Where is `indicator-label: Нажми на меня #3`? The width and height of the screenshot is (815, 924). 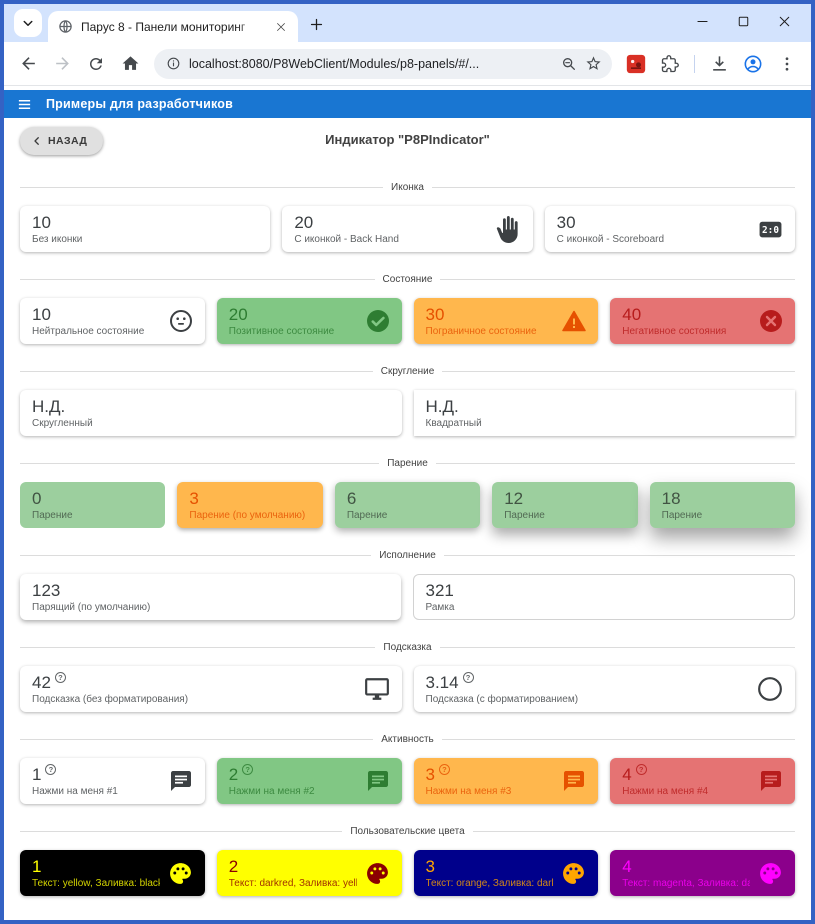
indicator-label: Нажми на меня #3 is located at coordinates (468, 791).